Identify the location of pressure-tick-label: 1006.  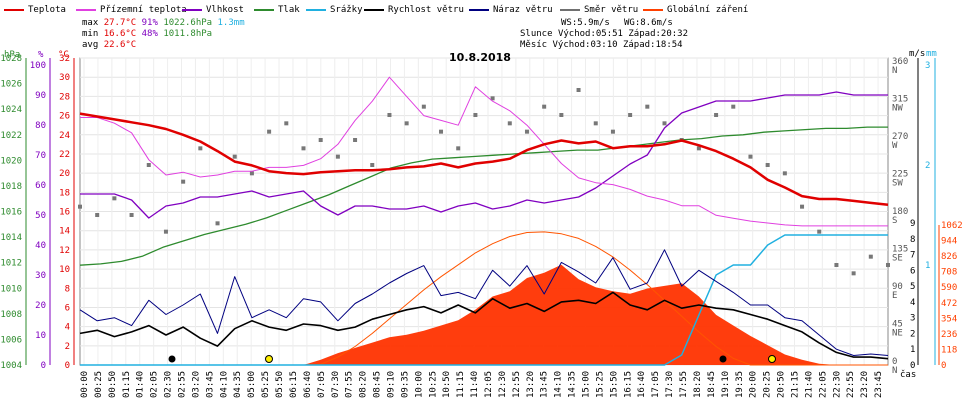
(11, 340).